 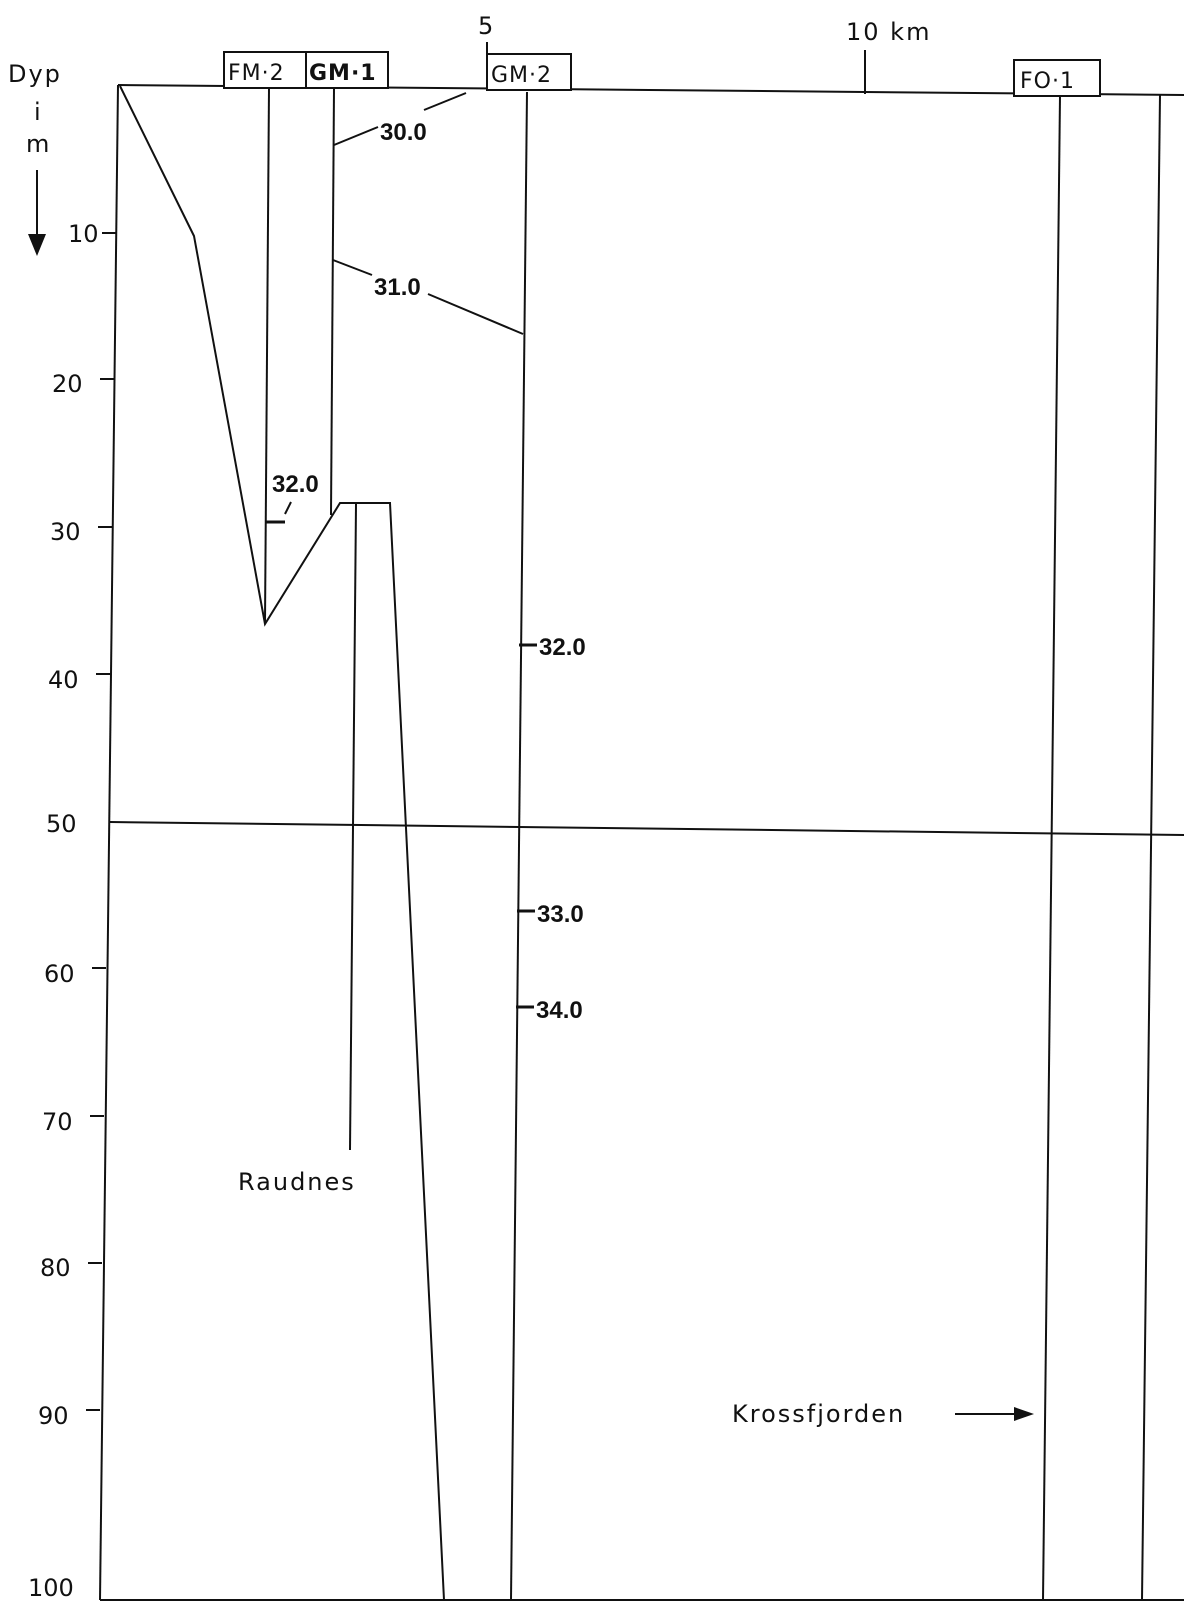 I want to click on place-label-raudnes: Raudnes, so click(x=297, y=1182).